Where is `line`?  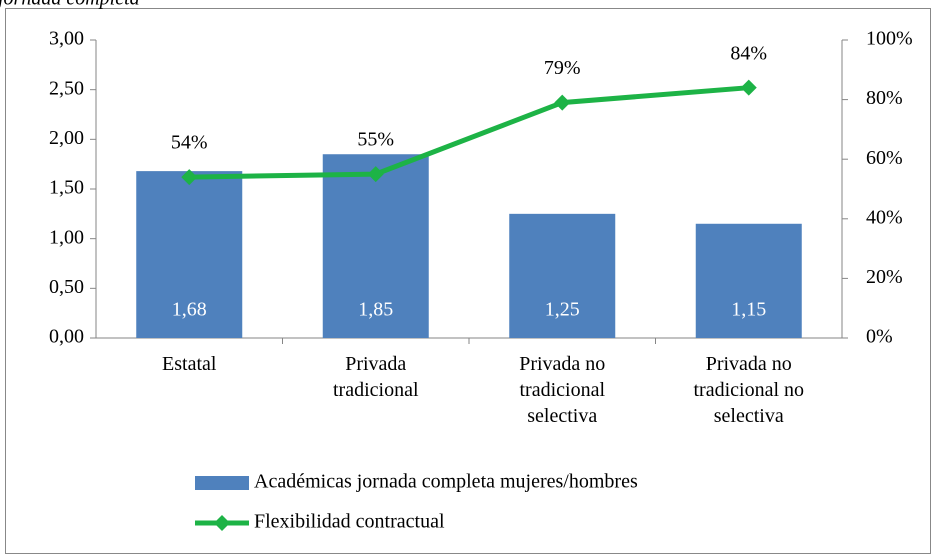
line is located at coordinates (469, 132).